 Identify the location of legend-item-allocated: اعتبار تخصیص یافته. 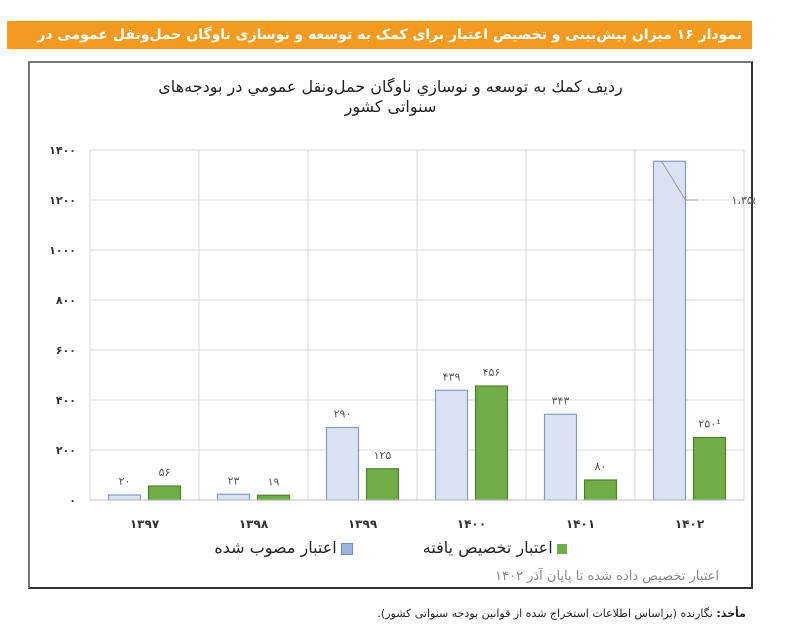
(495, 547).